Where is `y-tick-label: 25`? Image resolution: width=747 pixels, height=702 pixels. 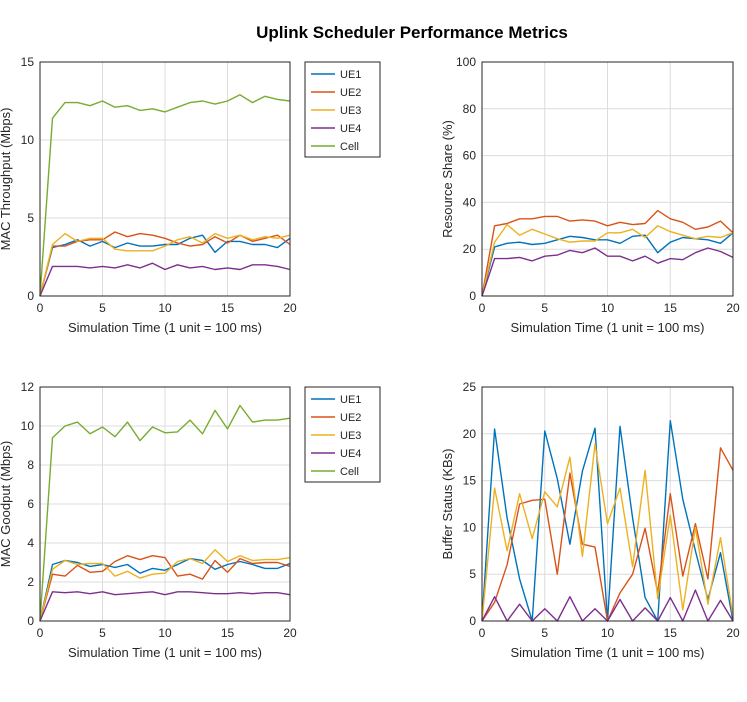
y-tick-label: 25 is located at coordinates (470, 387).